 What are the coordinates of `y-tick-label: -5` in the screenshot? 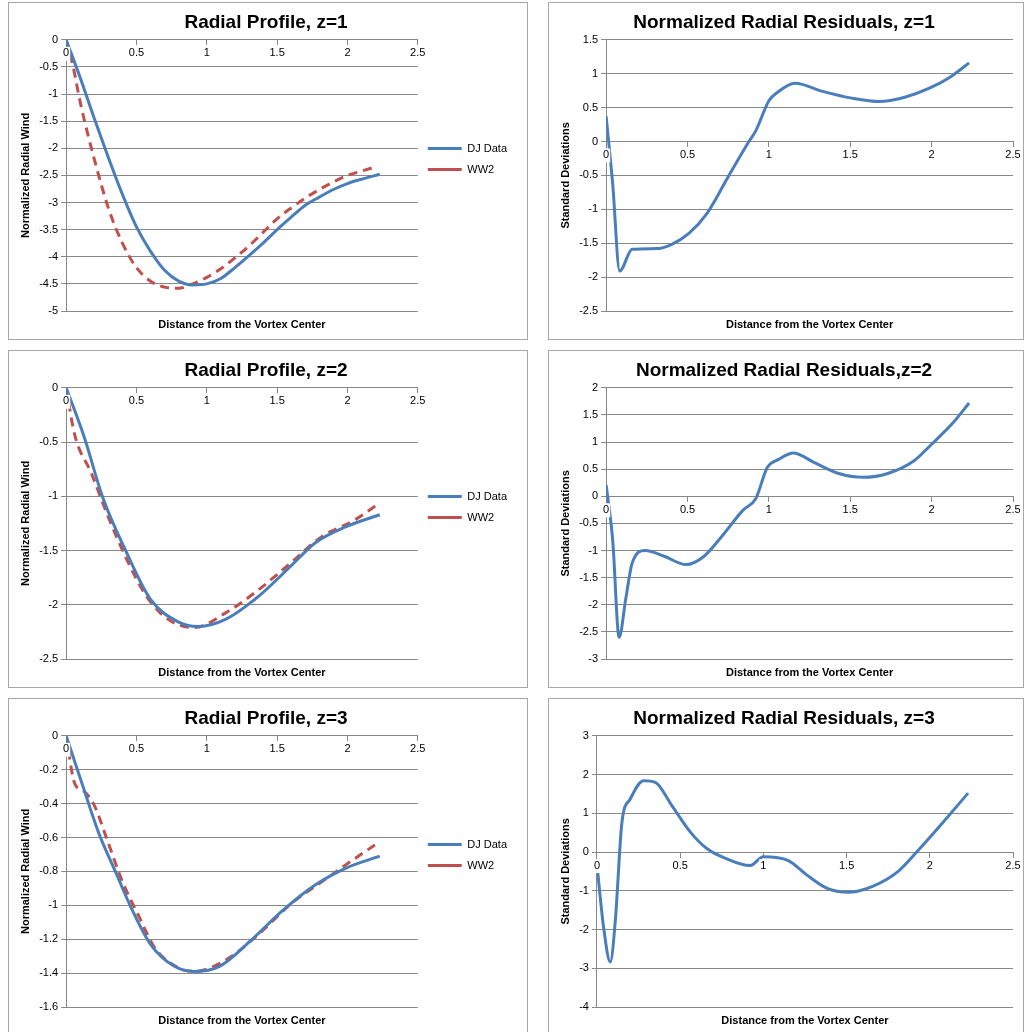 It's located at (53, 310).